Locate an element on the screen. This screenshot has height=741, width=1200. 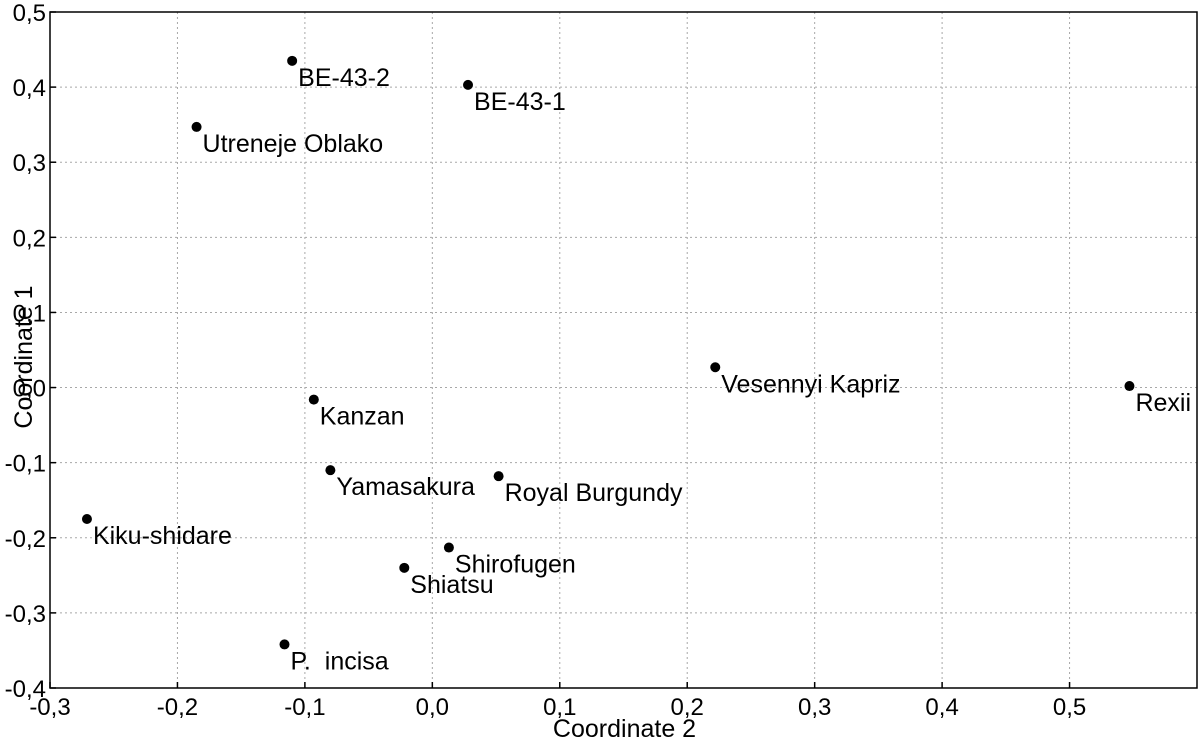
point-label: Shiatsu is located at coordinates (451, 585).